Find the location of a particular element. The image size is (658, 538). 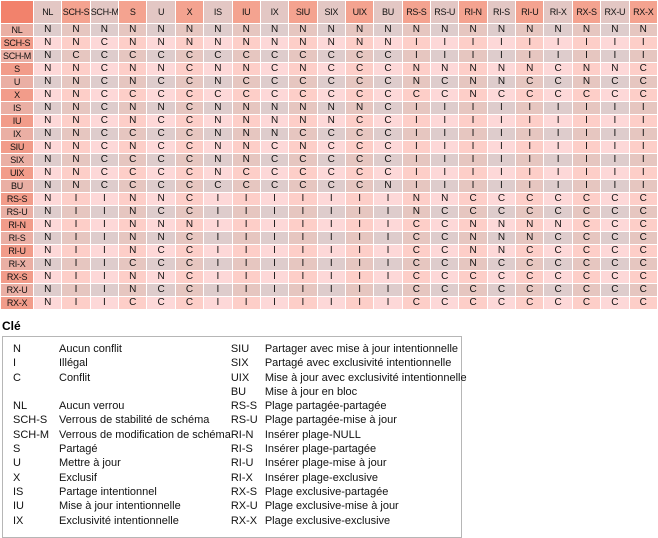

legend-entry: SCH-S Verrous de stabilité de schéma is located at coordinates (122, 420).